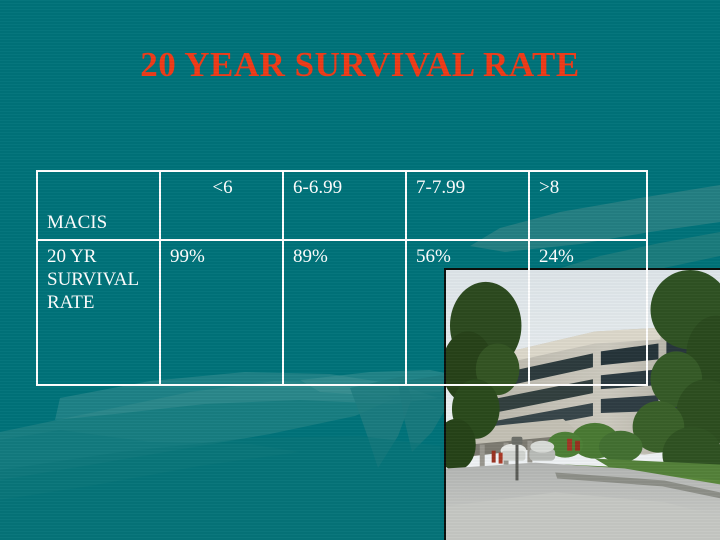  I want to click on survival-rate-row-label: 20 YR SURVIVAL RATE, so click(93, 280).